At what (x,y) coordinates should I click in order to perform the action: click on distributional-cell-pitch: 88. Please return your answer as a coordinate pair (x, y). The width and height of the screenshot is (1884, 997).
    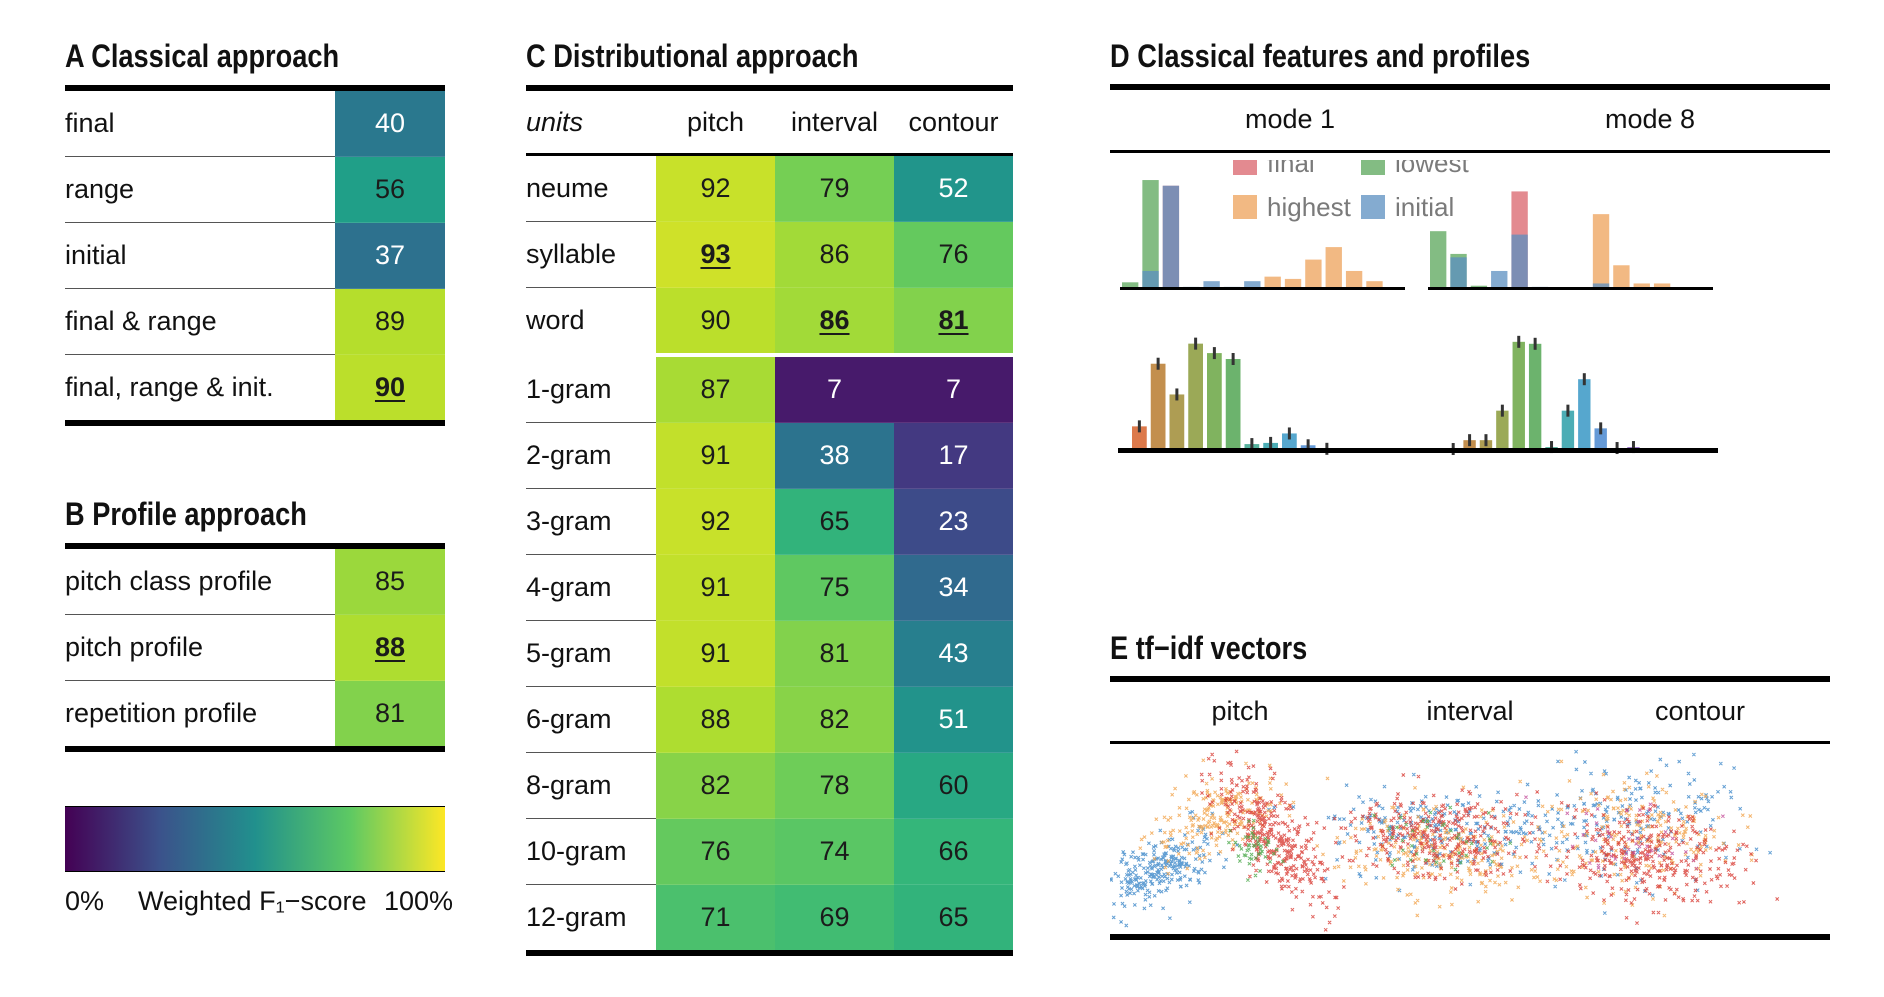
    Looking at the image, I should click on (715, 719).